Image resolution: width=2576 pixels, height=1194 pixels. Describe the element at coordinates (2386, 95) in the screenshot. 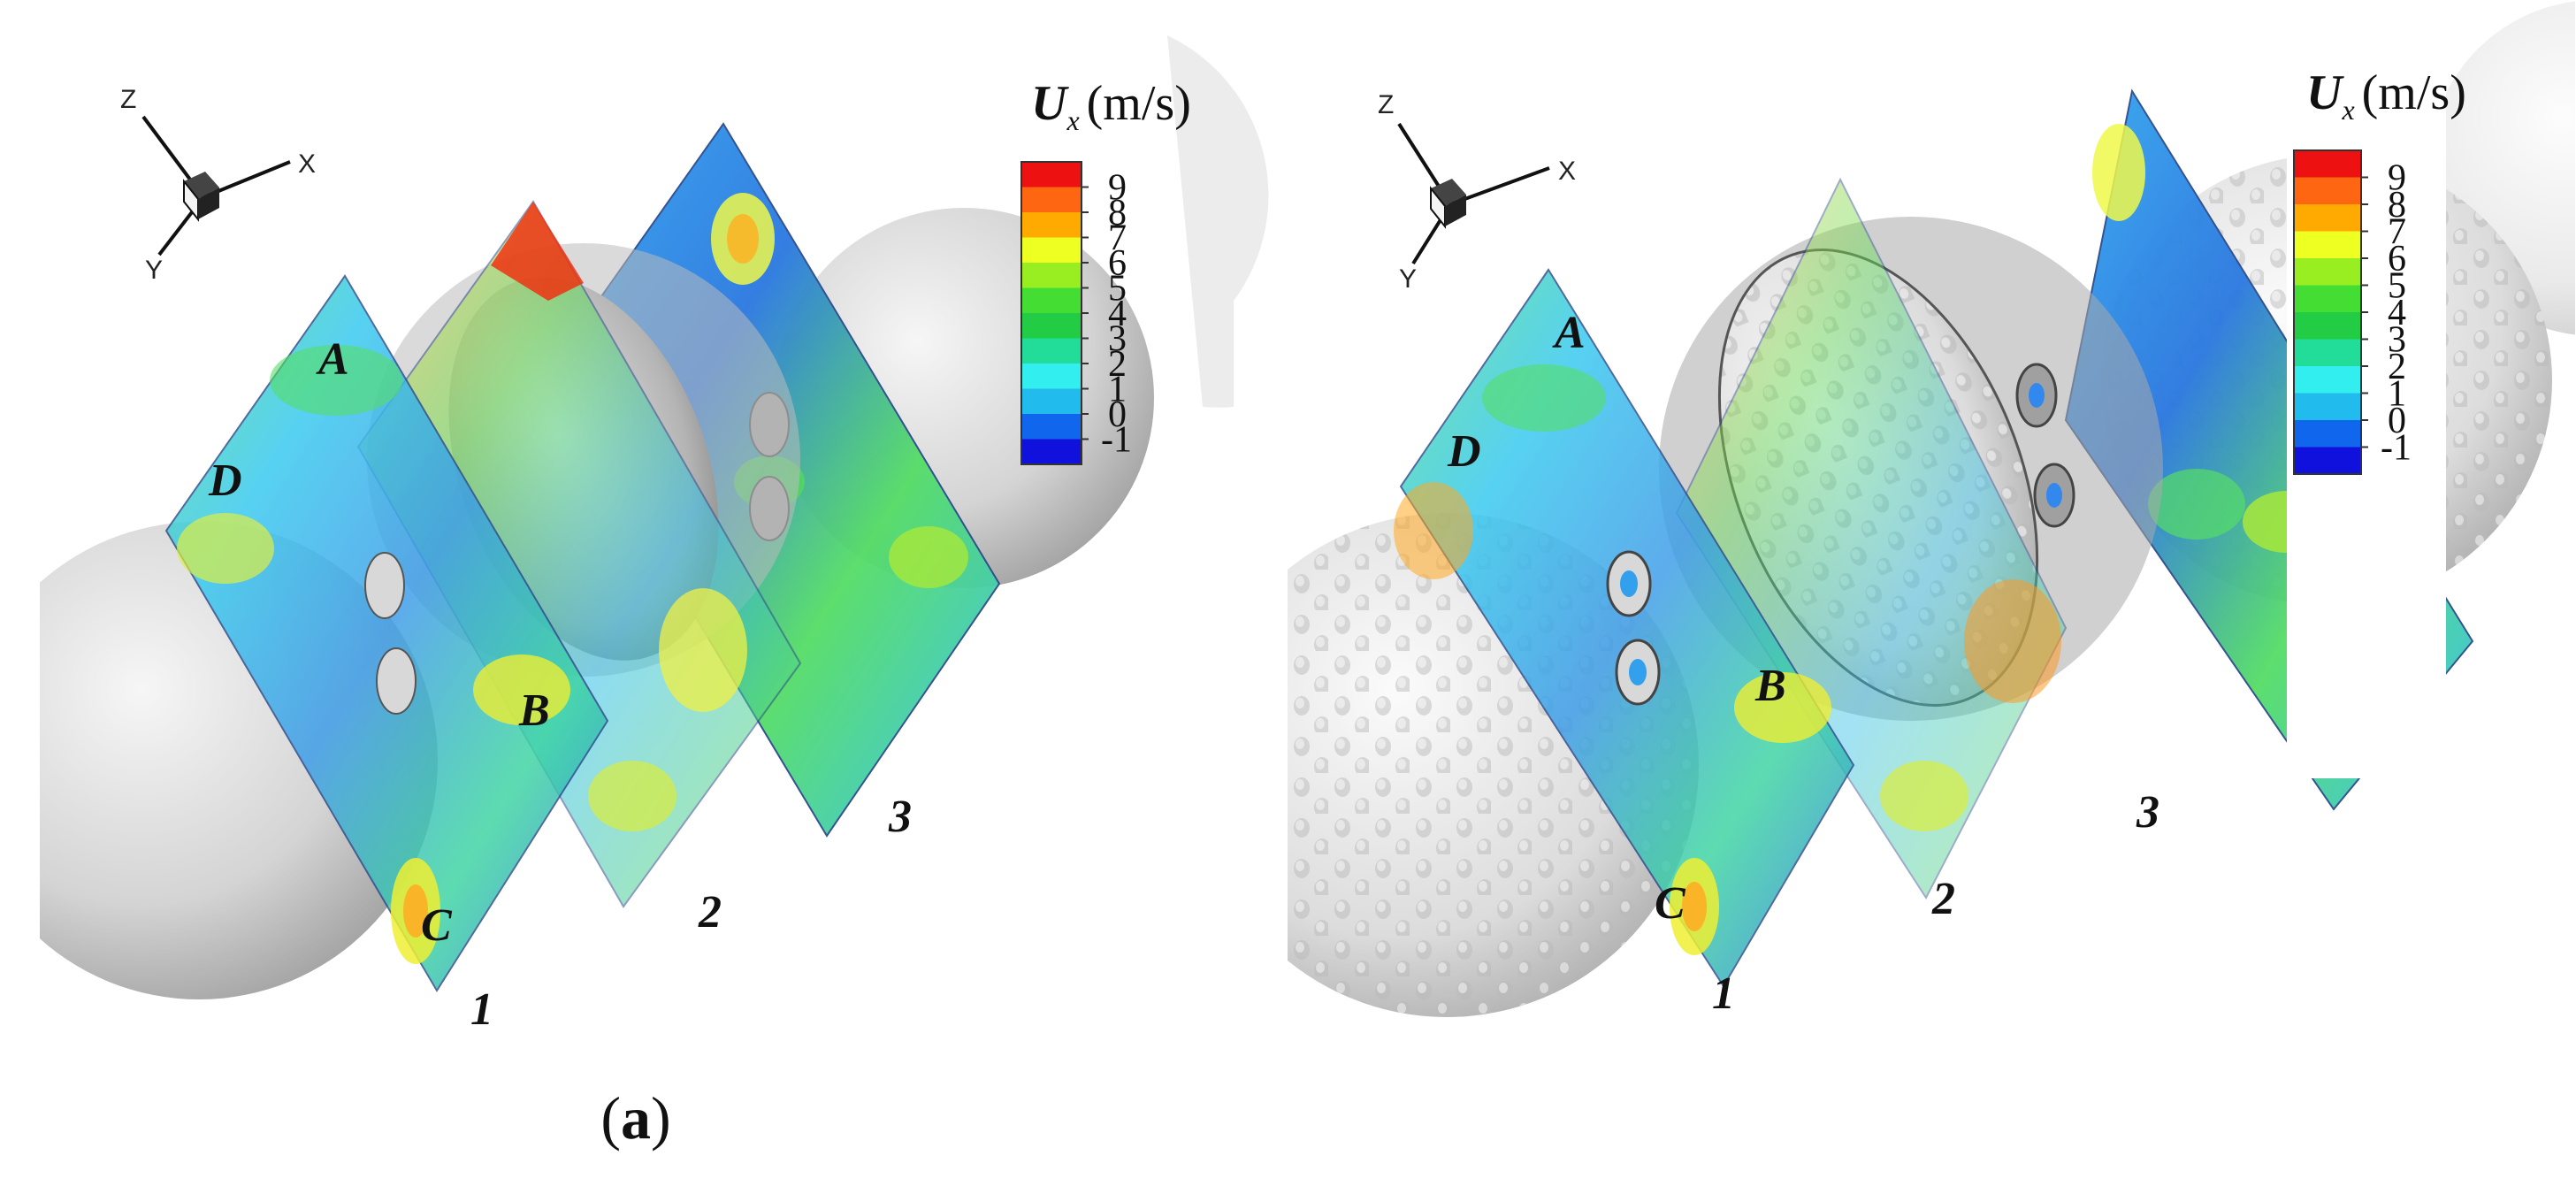

I see `colorbar-title-b: Ux (m/s)` at that location.